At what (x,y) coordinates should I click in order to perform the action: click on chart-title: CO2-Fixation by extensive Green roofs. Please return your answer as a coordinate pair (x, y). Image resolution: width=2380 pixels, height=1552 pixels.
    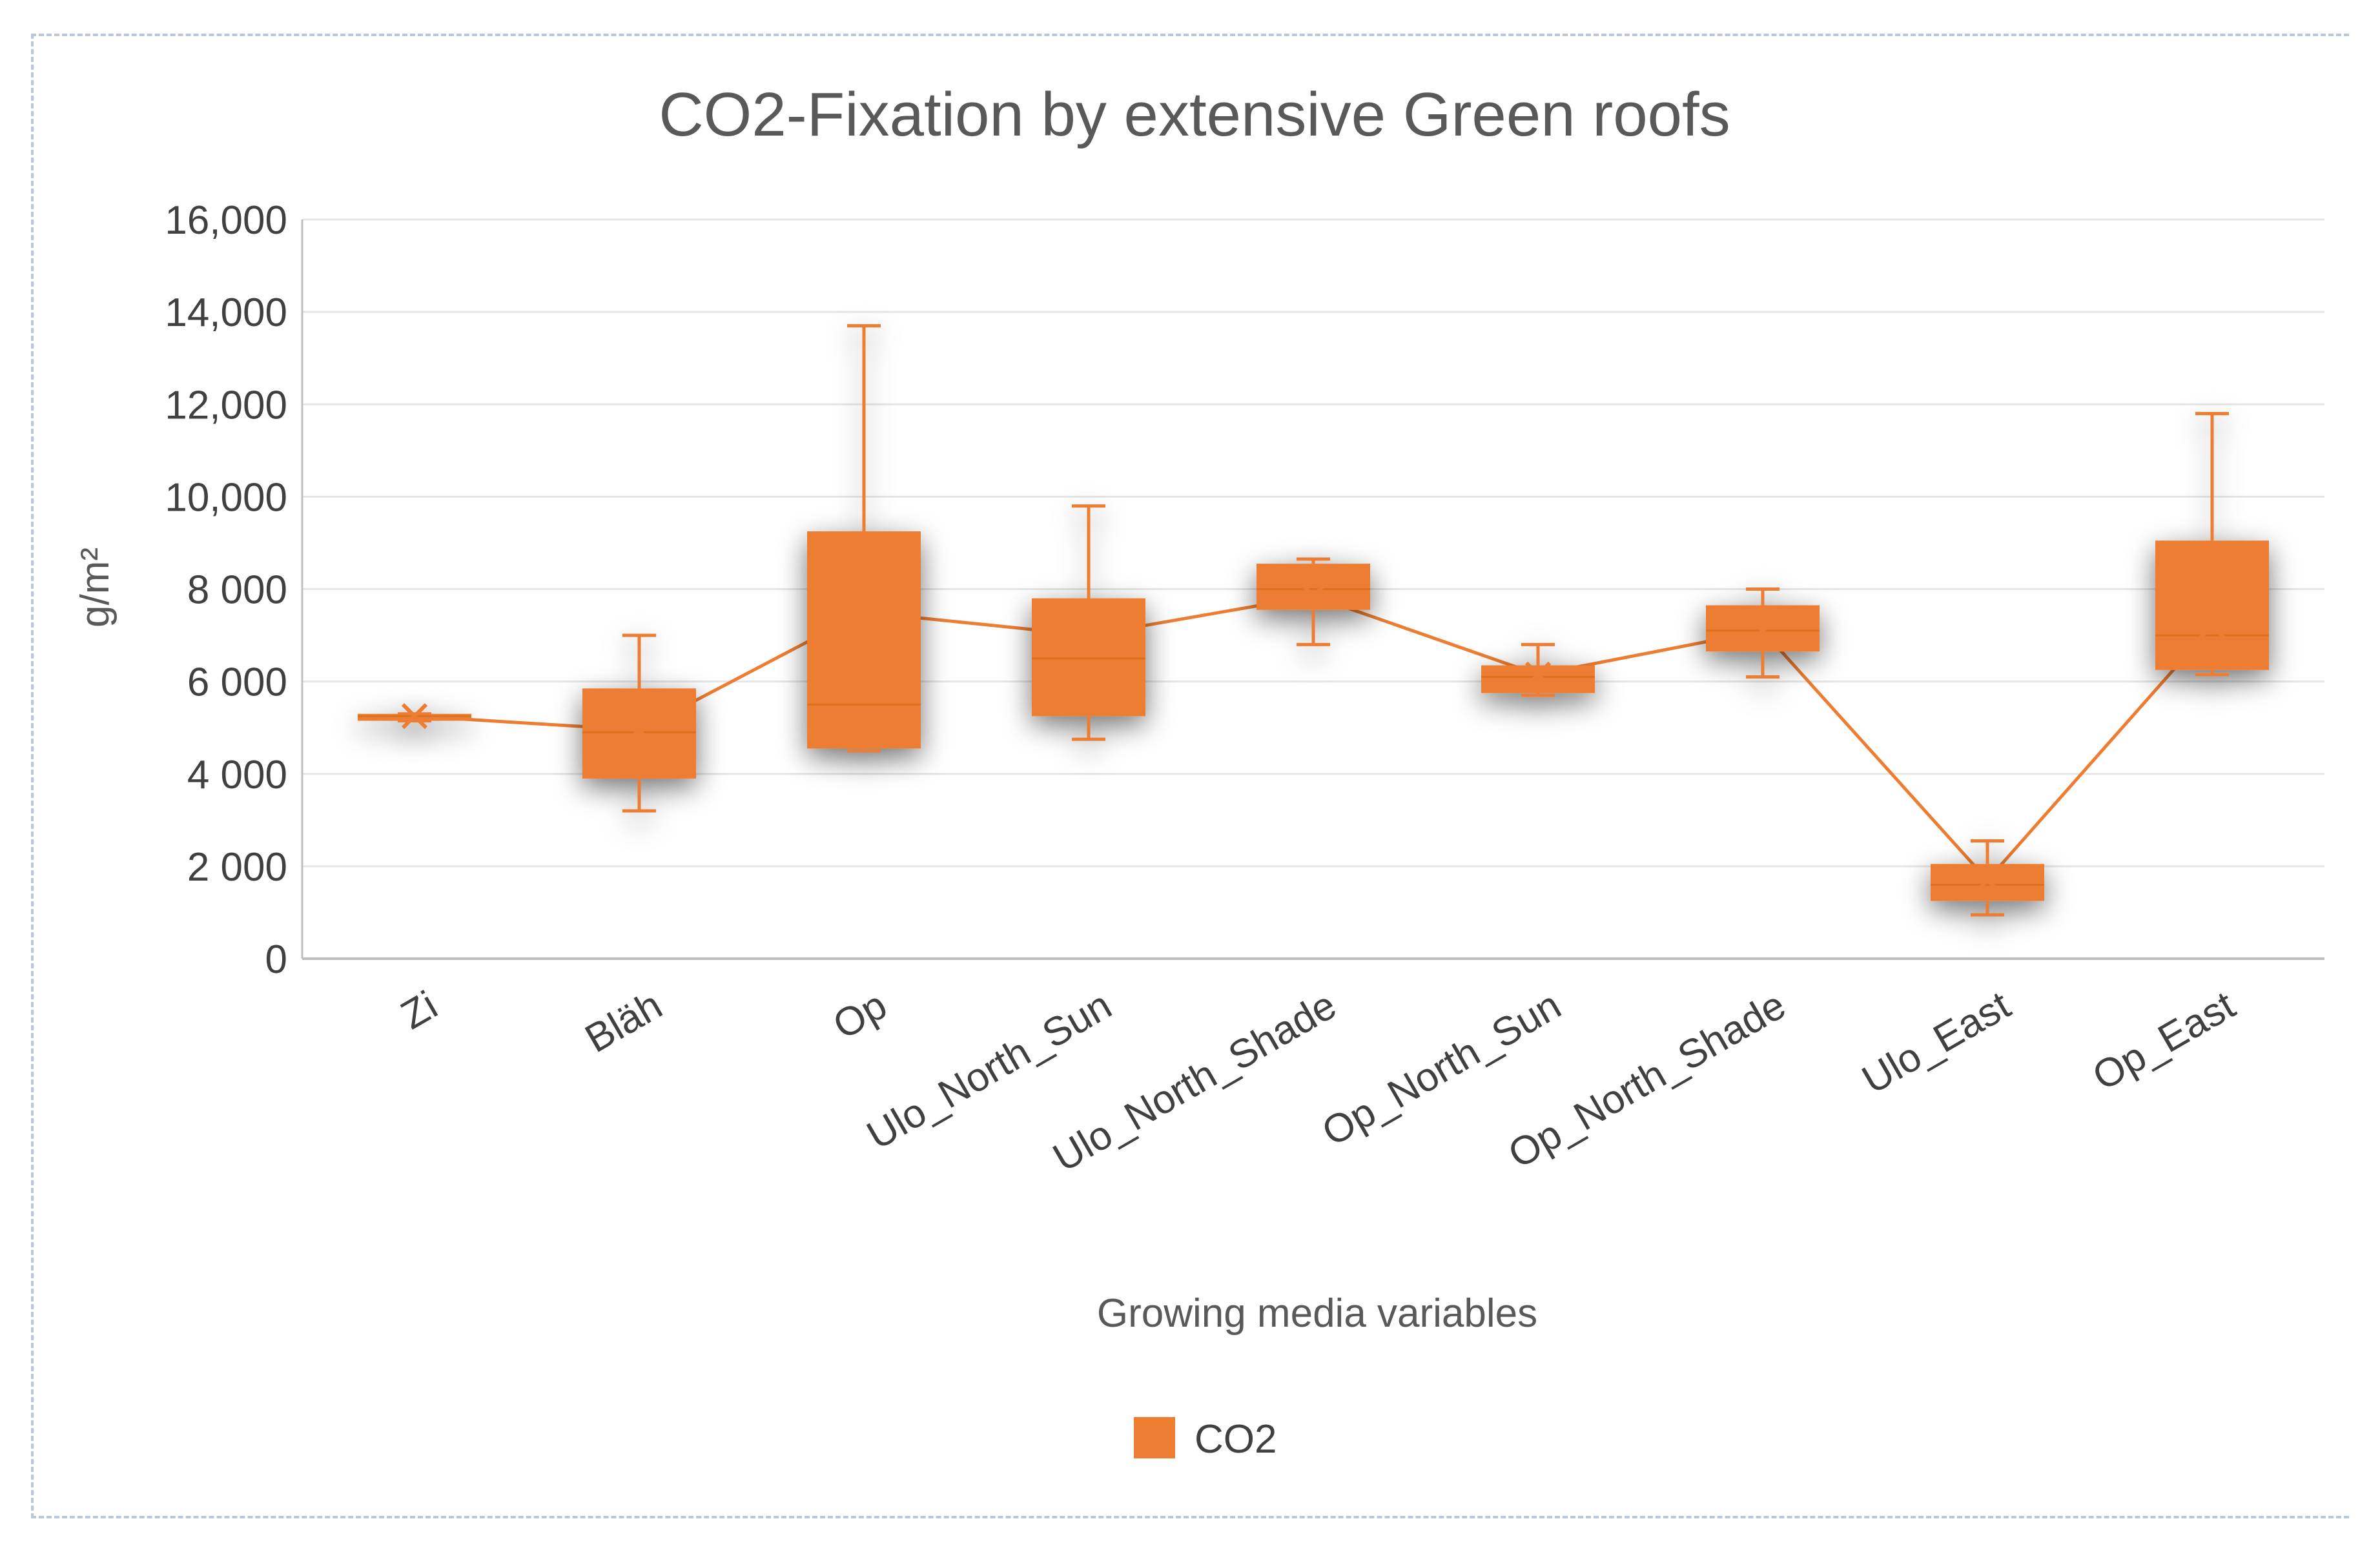
    Looking at the image, I should click on (1195, 114).